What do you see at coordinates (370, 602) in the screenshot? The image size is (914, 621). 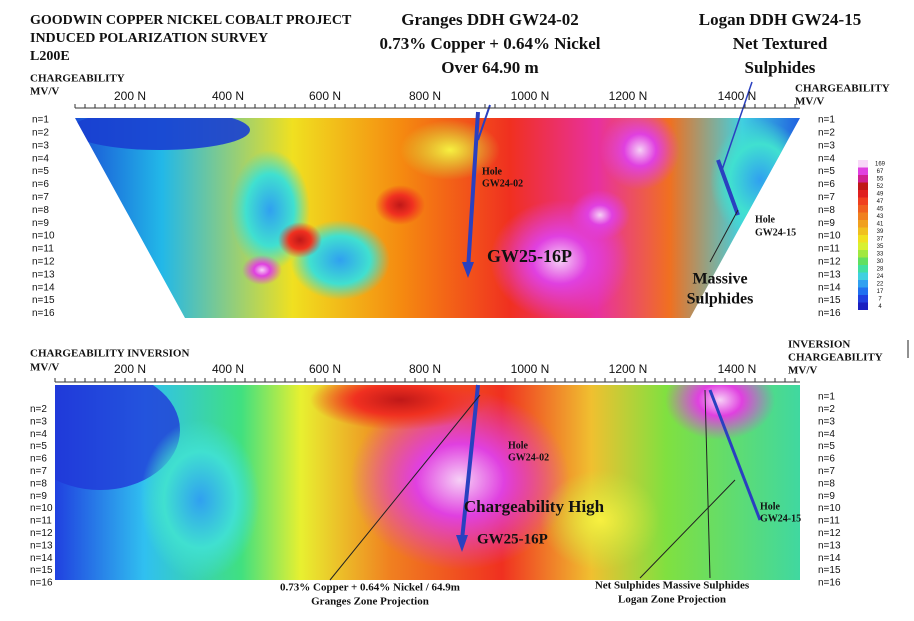 I see `footnote: Granges Zone Projection` at bounding box center [370, 602].